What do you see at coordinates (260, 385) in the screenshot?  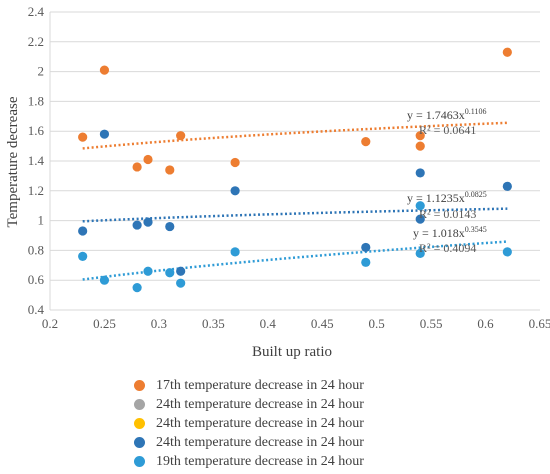 I see `legend-label: 17th temperature decrease in 24 hour` at bounding box center [260, 385].